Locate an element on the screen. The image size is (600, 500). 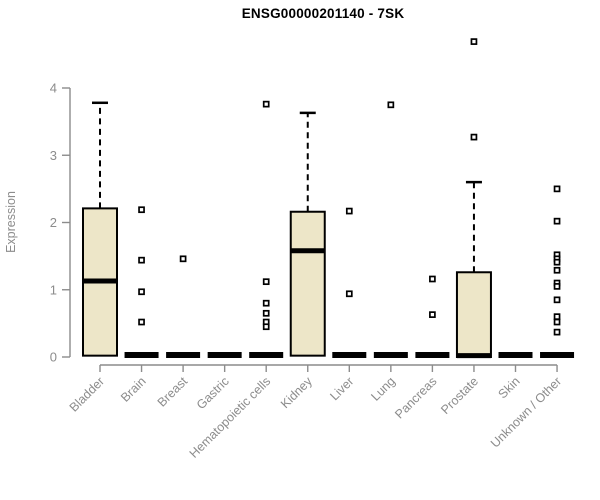
x-tick-label: Unknown / Other is located at coordinates (526, 412).